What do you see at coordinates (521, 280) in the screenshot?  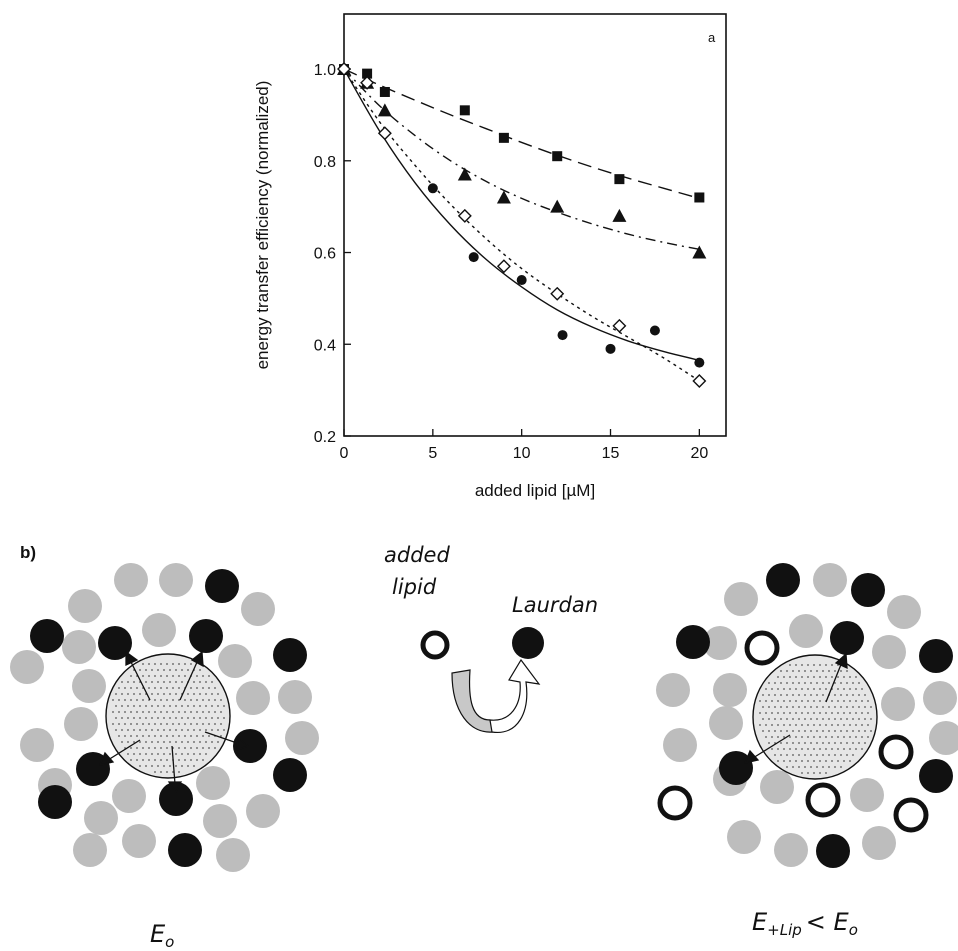 I see `data-point-filled-circle` at bounding box center [521, 280].